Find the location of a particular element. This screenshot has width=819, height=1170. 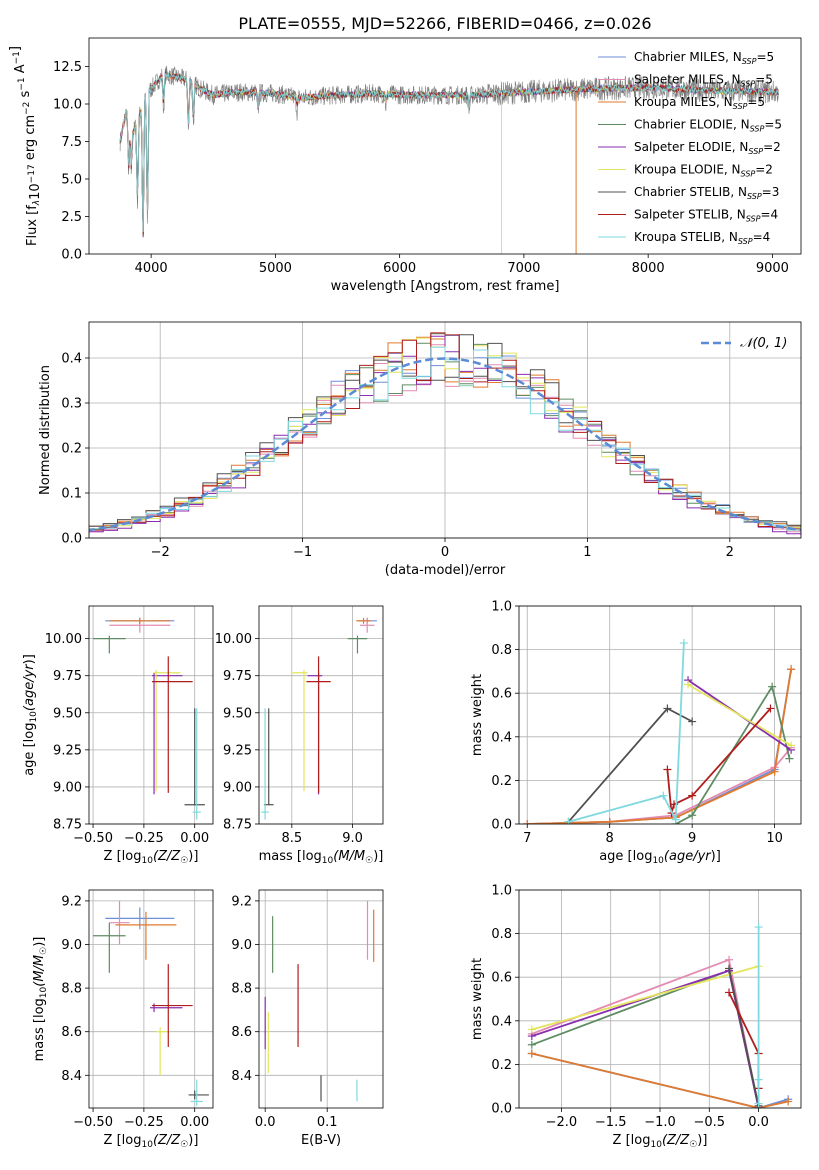

x-tick-label: −1.5 is located at coordinates (611, 1122).